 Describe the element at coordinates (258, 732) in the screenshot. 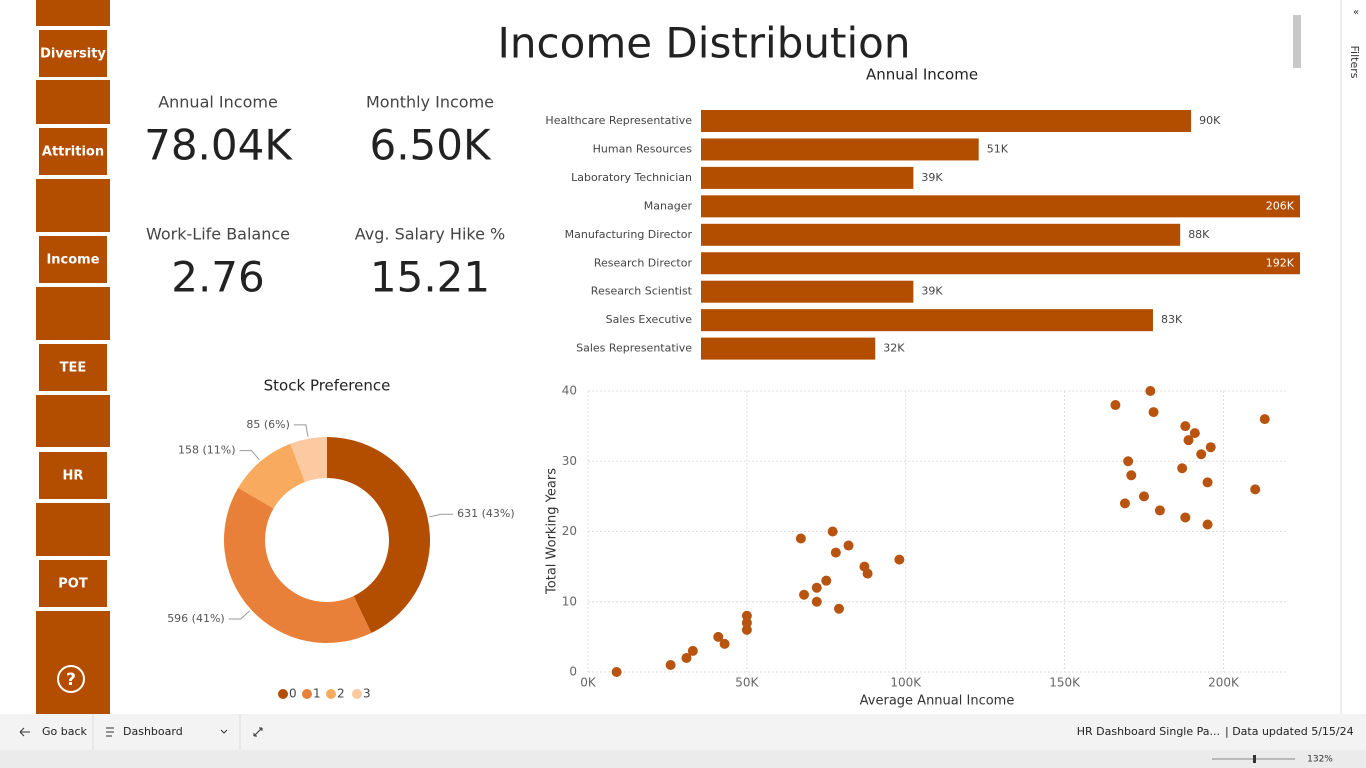

I see `shrink-icon` at that location.